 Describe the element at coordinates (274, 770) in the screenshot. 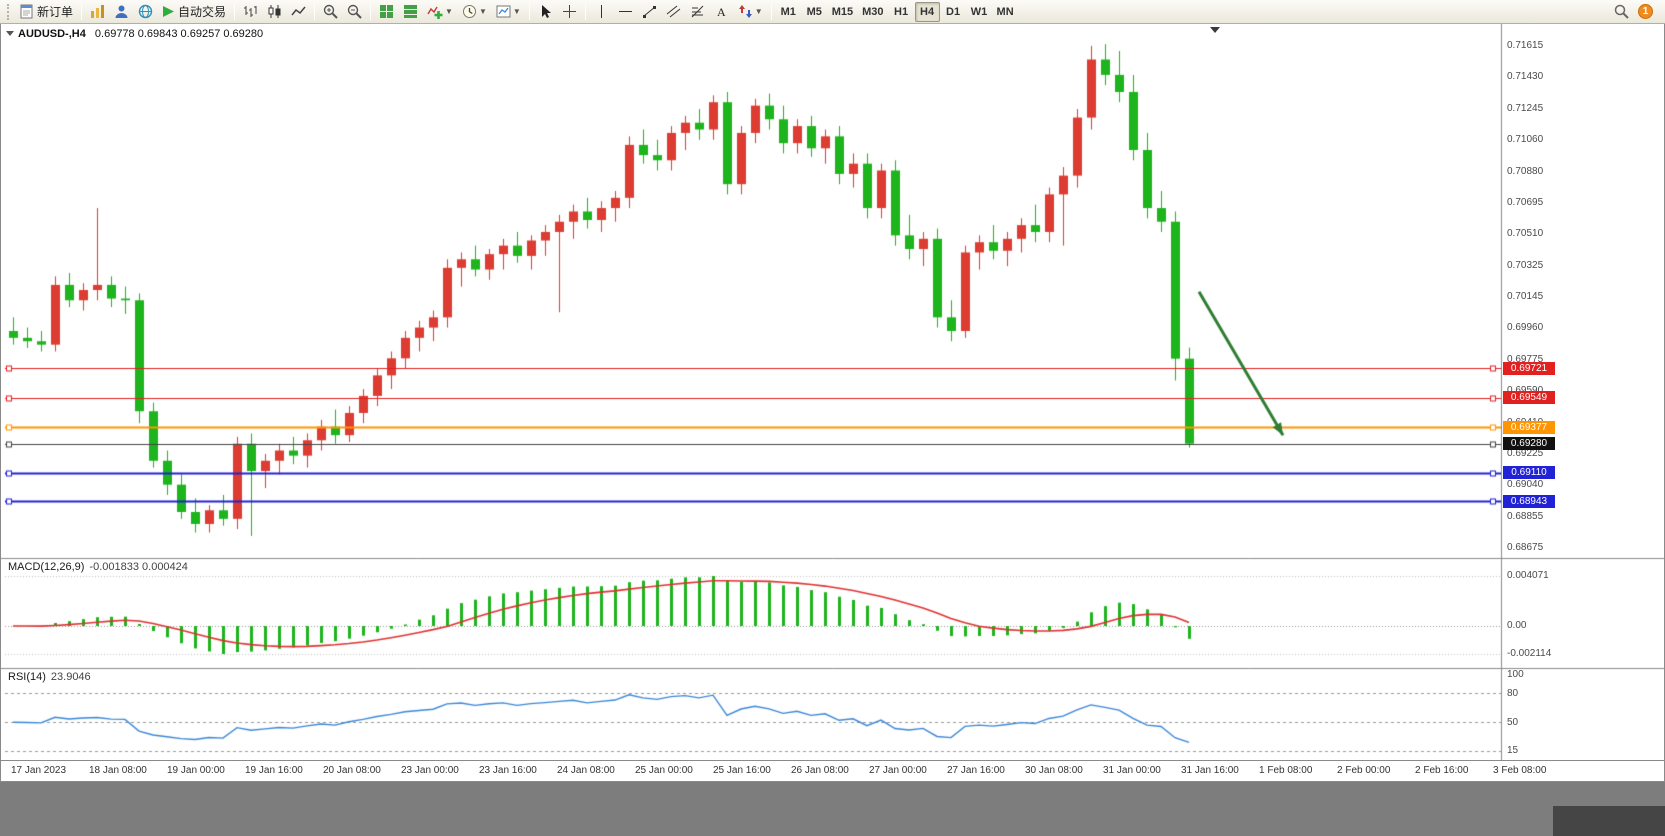

I see `time-label: 19 Jan 16:00` at that location.